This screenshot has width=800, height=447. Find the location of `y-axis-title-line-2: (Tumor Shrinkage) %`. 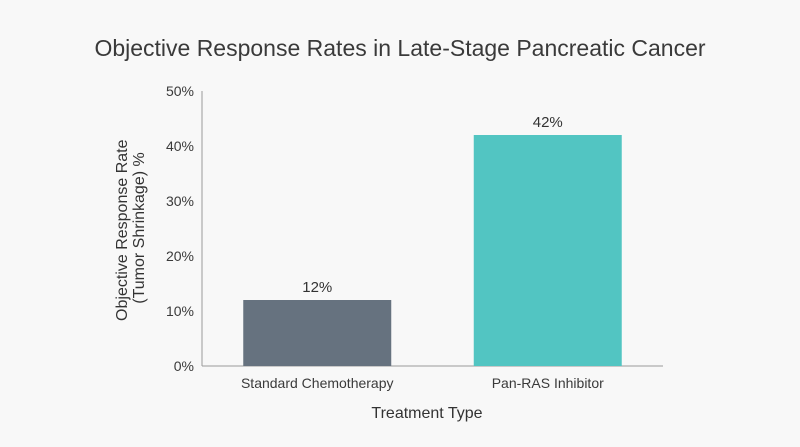

y-axis-title-line-2: (Tumor Shrinkage) % is located at coordinates (139, 227).